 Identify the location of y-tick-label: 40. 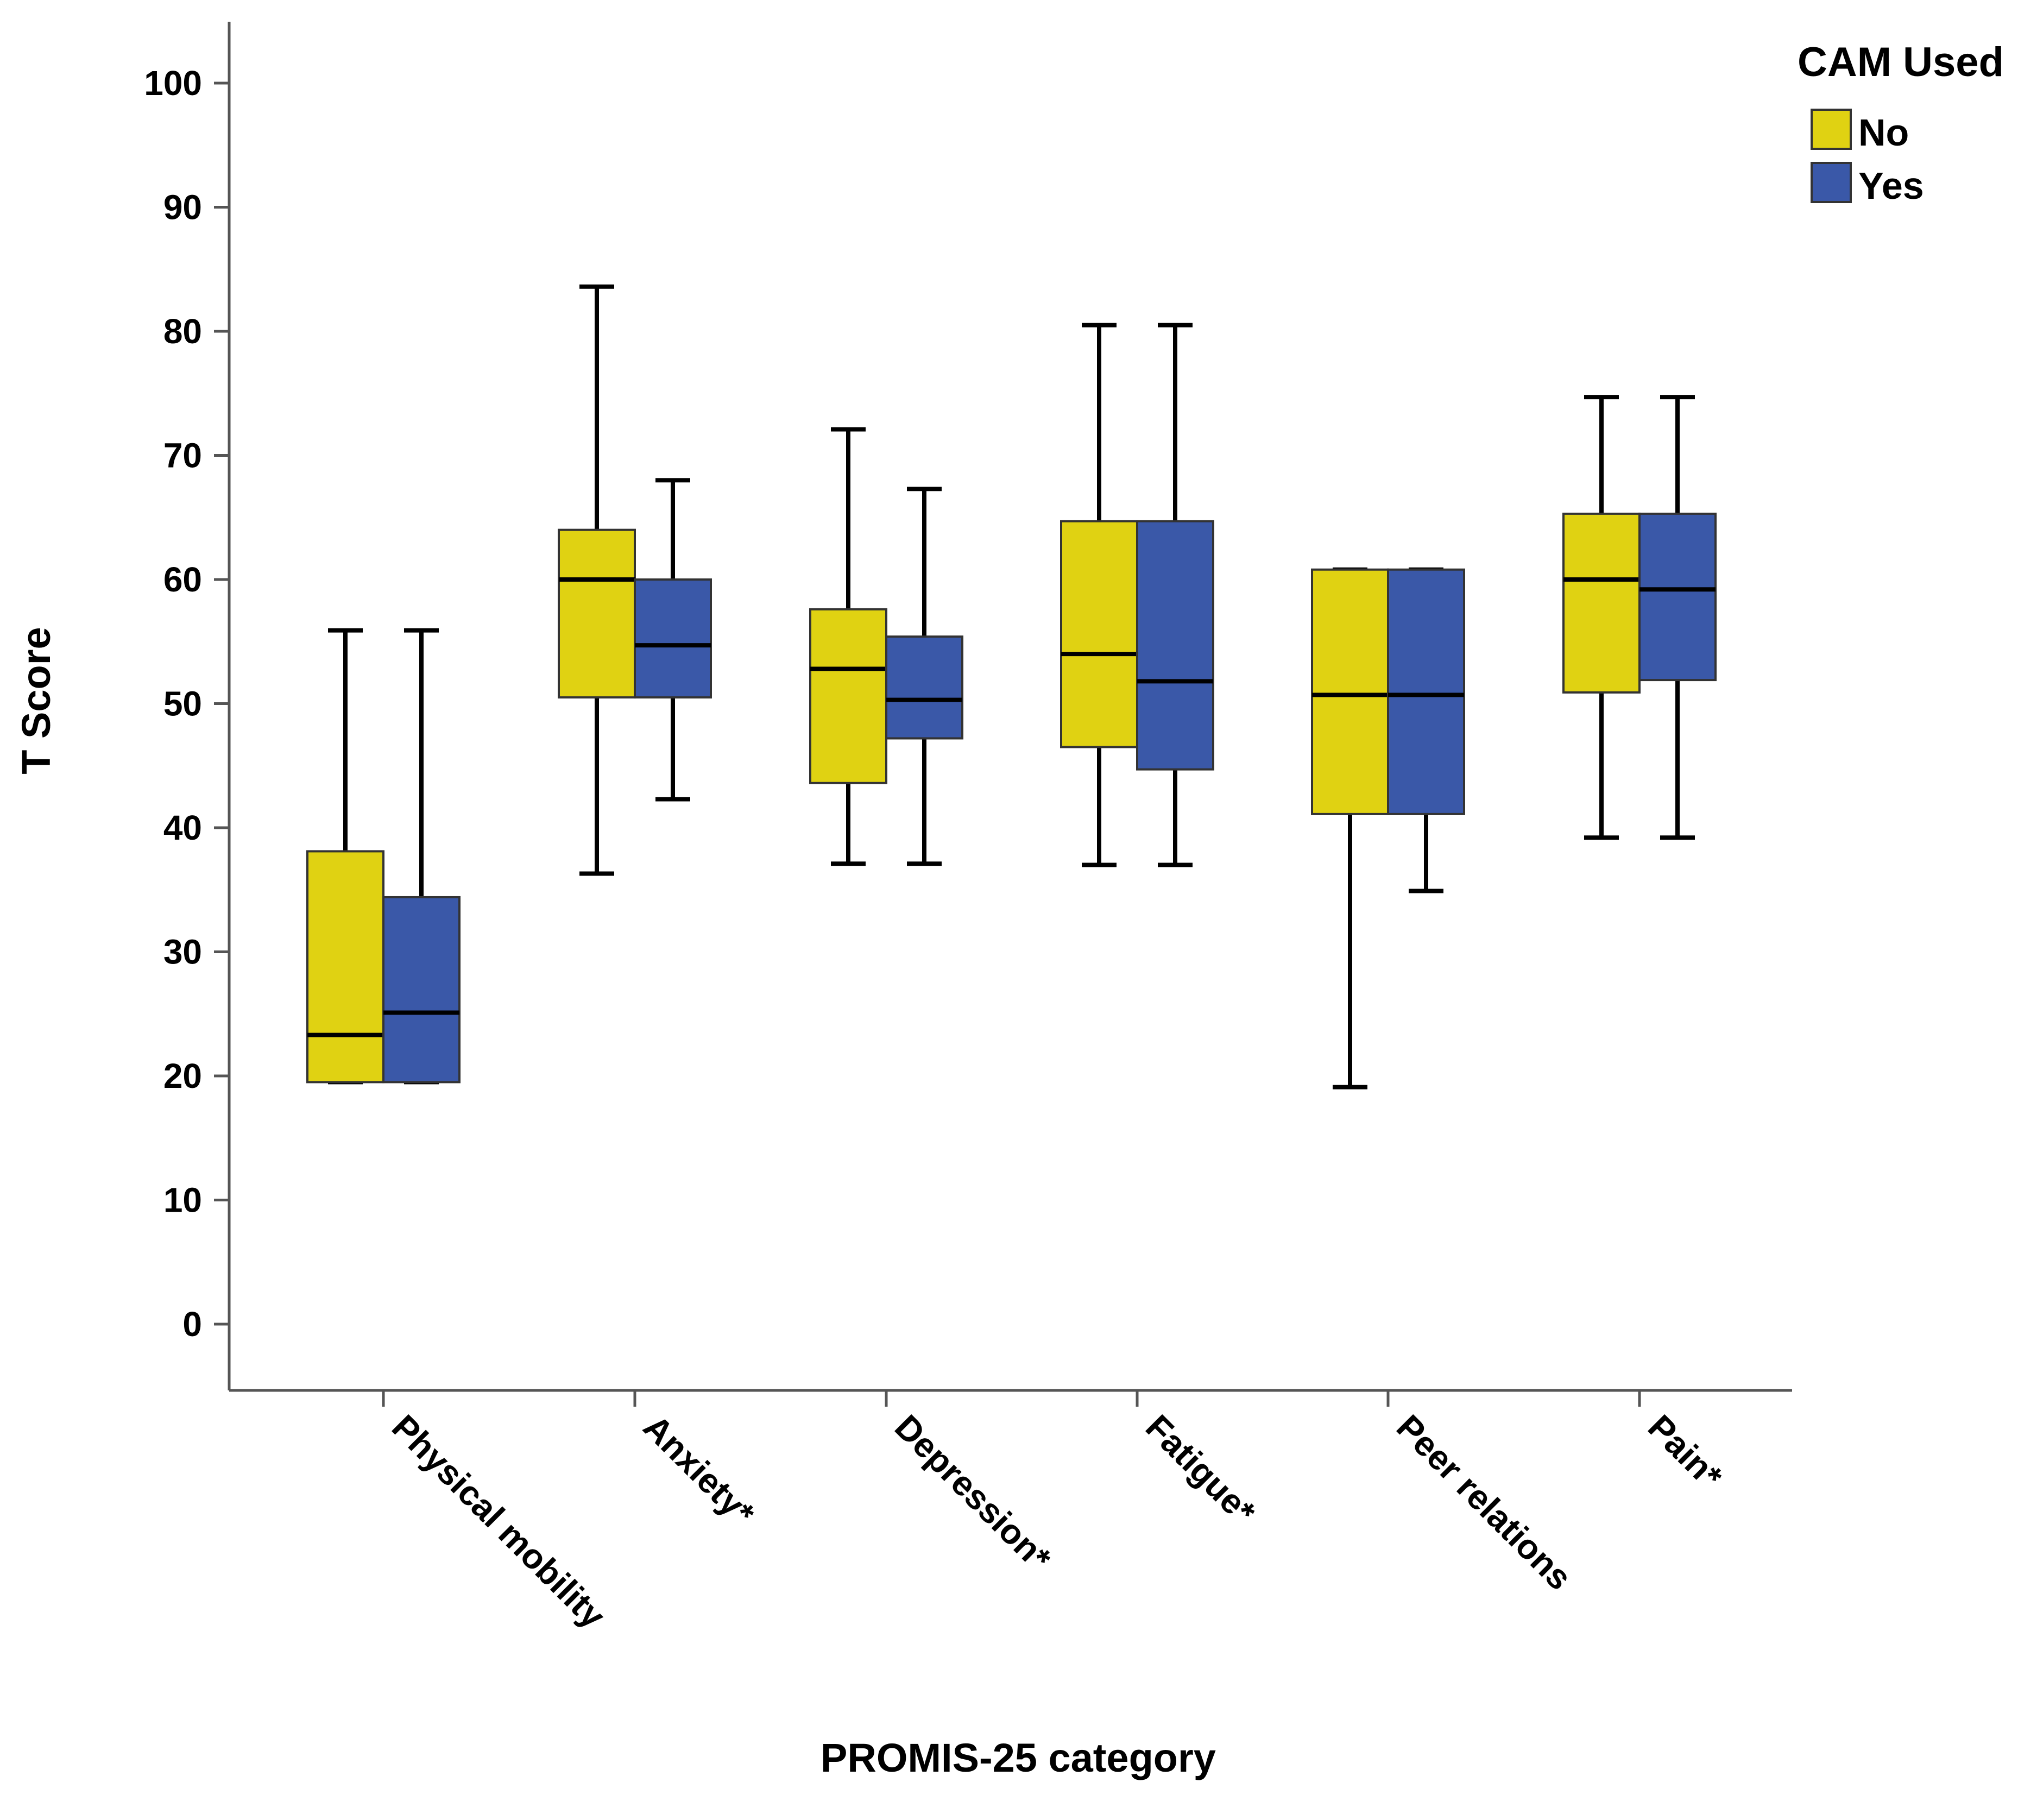
(182, 827).